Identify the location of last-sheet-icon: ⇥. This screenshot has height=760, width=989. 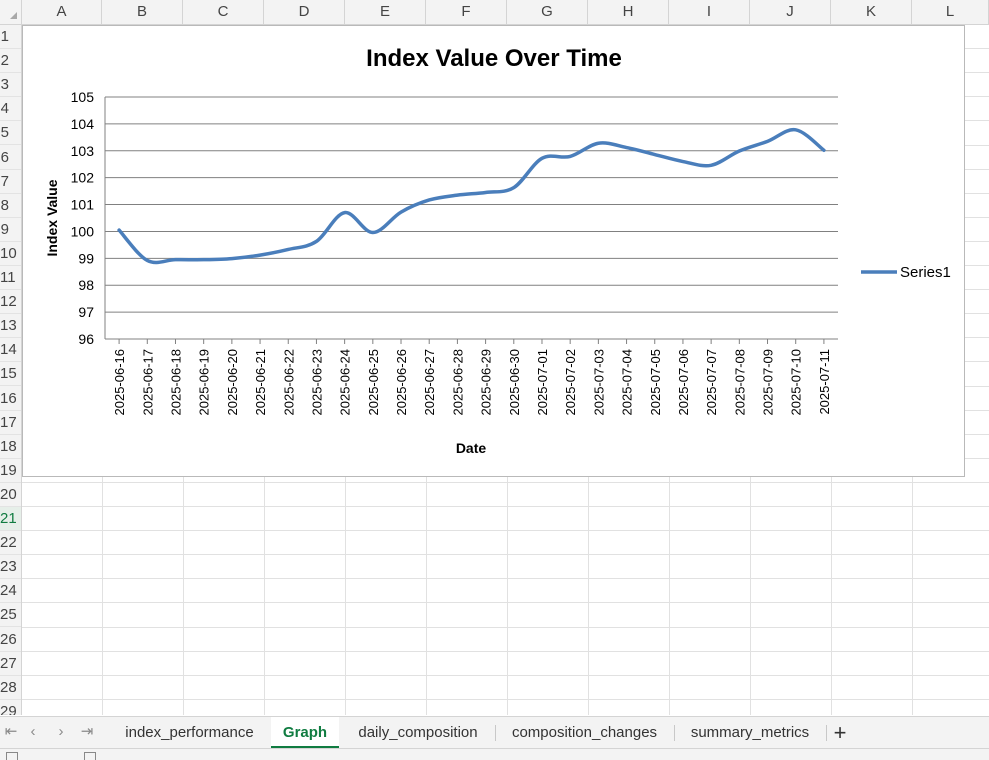
(87, 732).